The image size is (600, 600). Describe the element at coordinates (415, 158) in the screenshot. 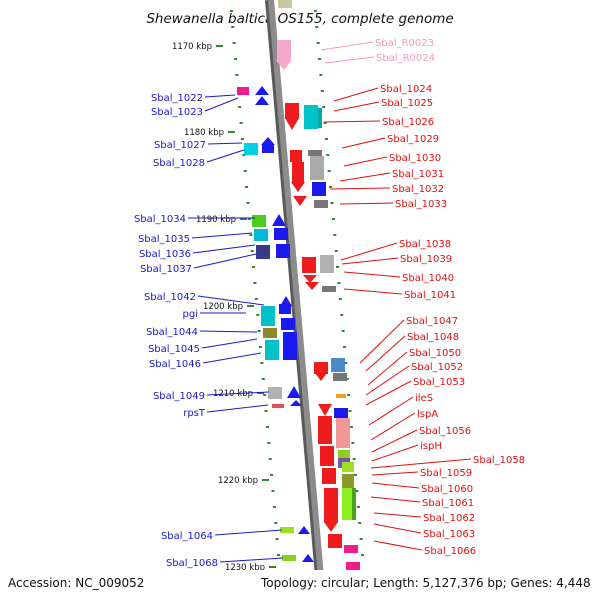

I see `gene-label-right: Sbal_1030` at that location.